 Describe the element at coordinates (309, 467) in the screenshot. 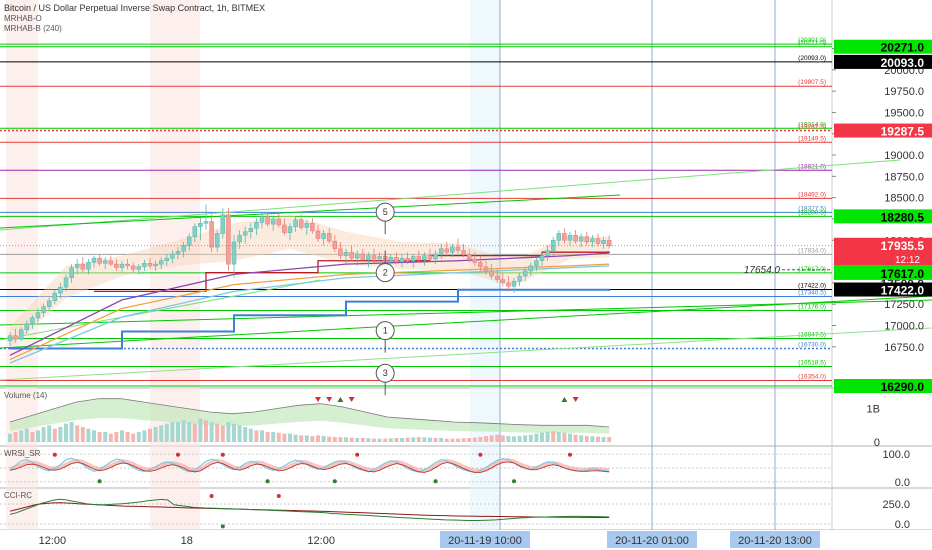

I see `wrsi-ma-line` at that location.